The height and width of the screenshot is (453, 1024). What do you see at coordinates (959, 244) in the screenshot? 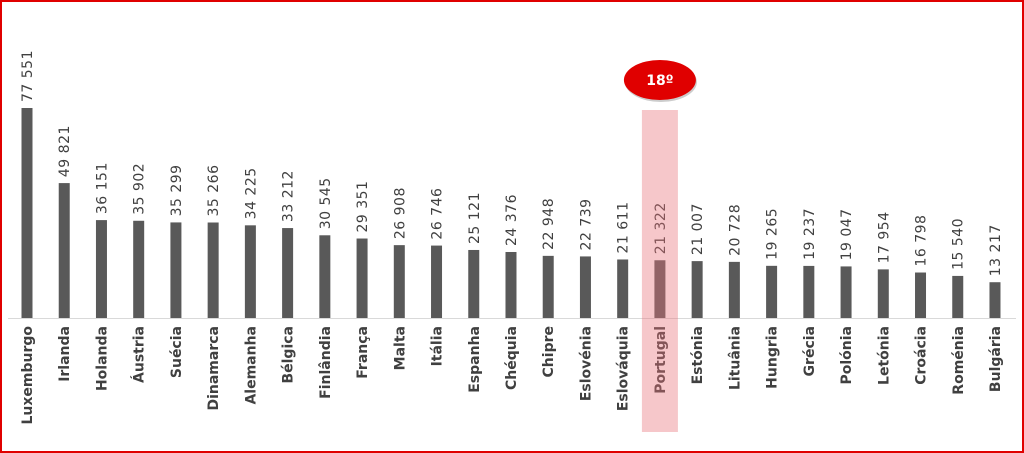
I see `value-label: 15 540` at bounding box center [959, 244].